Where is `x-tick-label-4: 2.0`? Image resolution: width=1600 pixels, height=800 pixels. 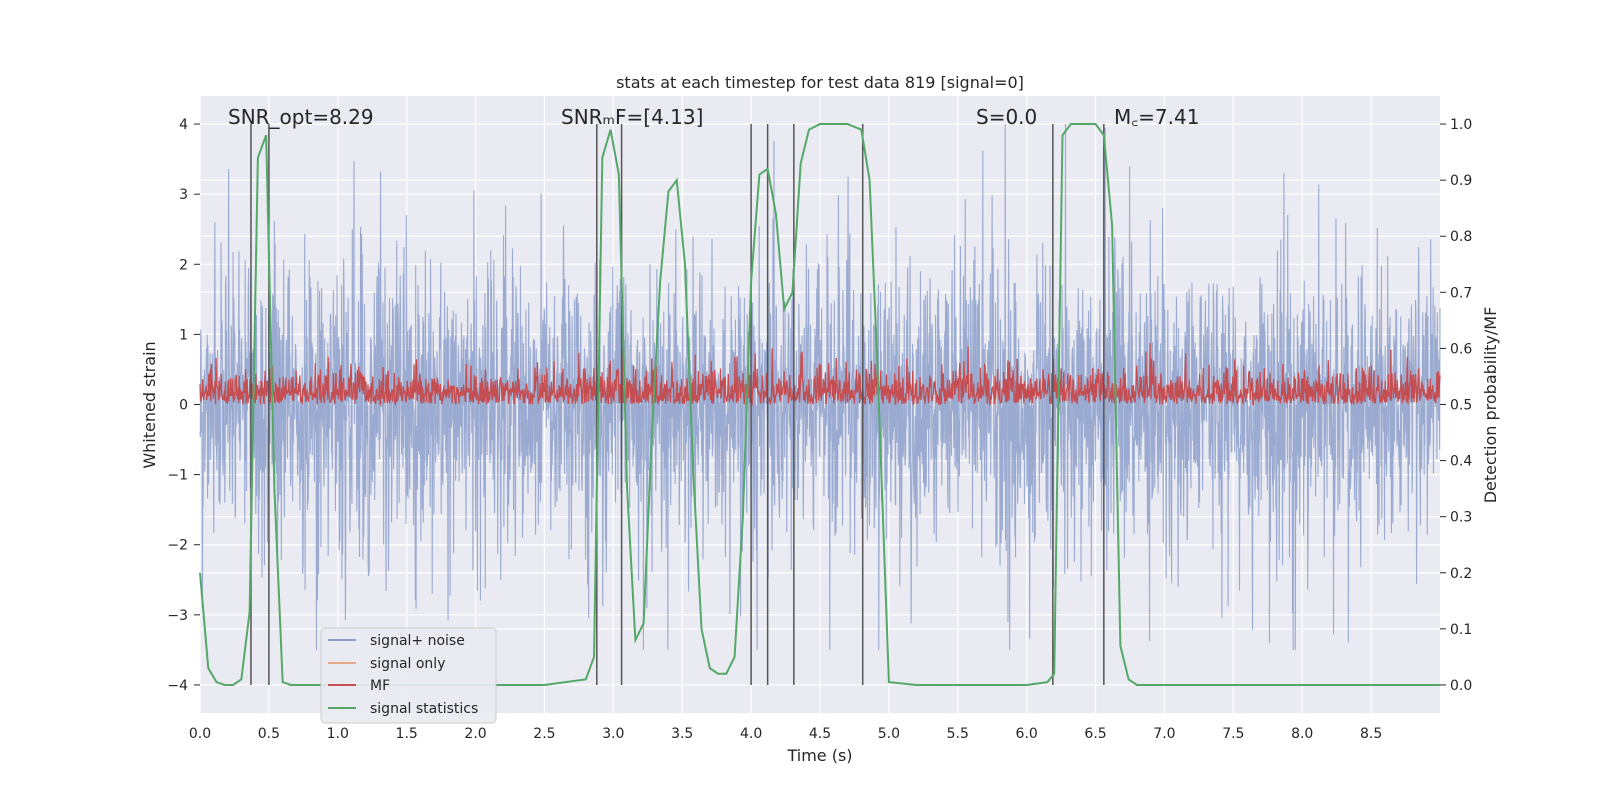
x-tick-label-4: 2.0 is located at coordinates (475, 734).